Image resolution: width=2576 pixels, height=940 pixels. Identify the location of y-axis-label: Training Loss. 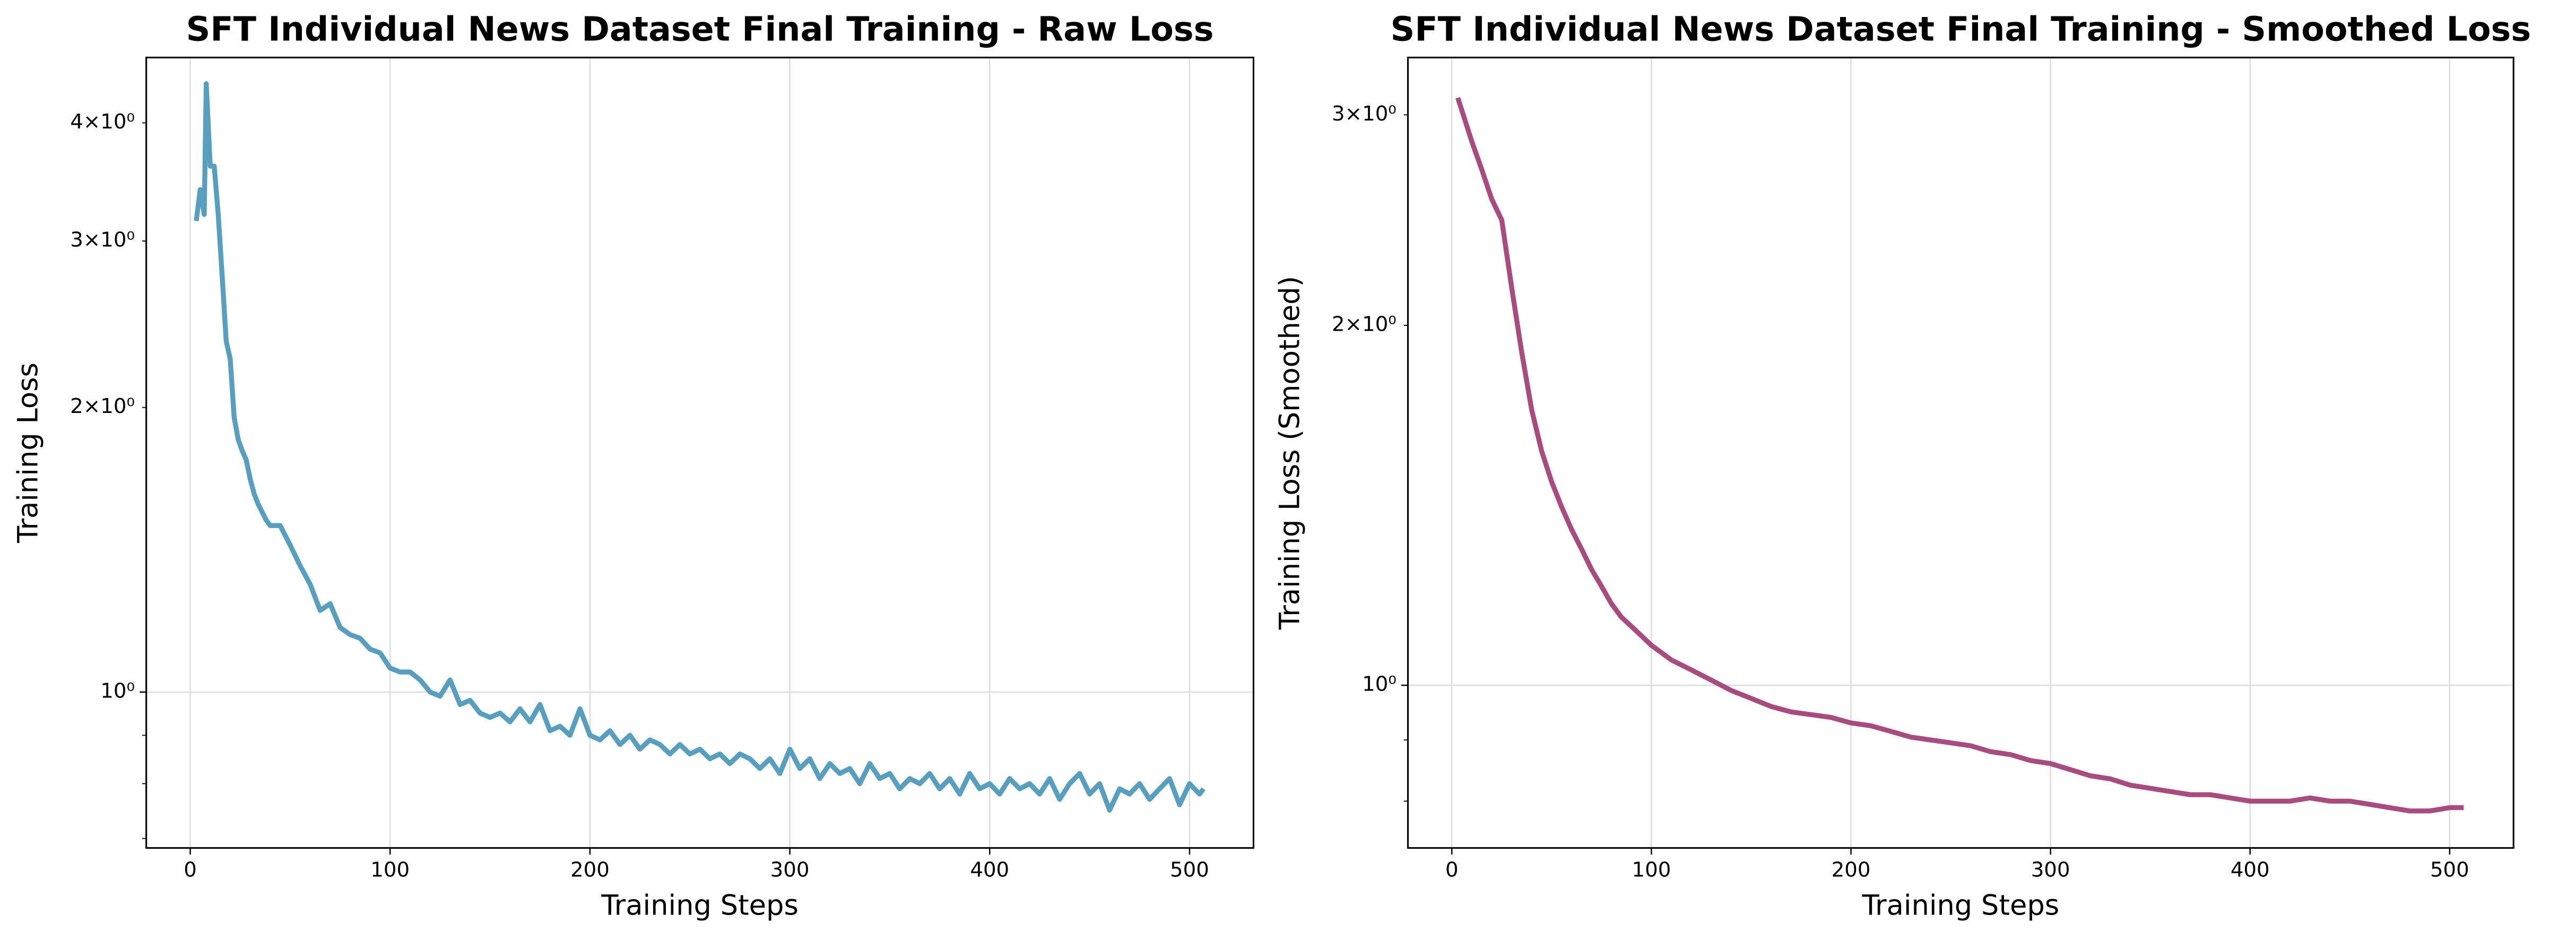
(28, 453).